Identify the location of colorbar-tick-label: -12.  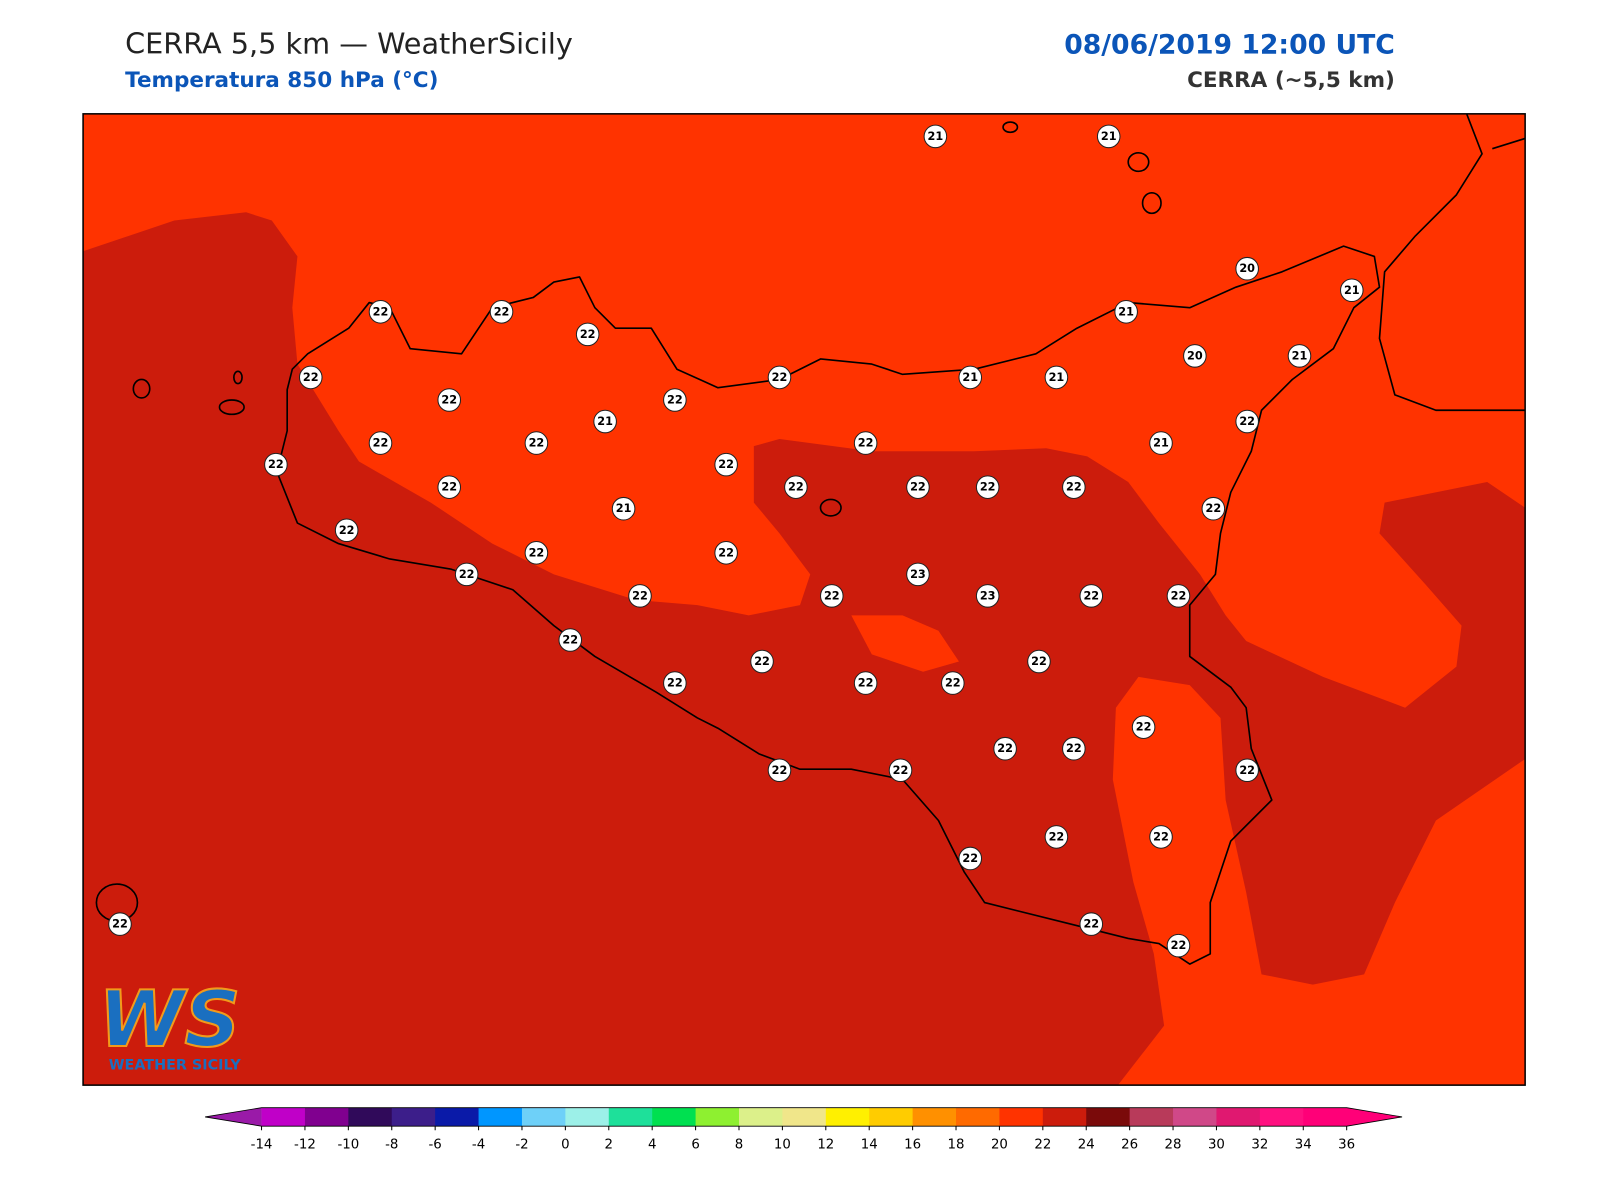
(305, 1145).